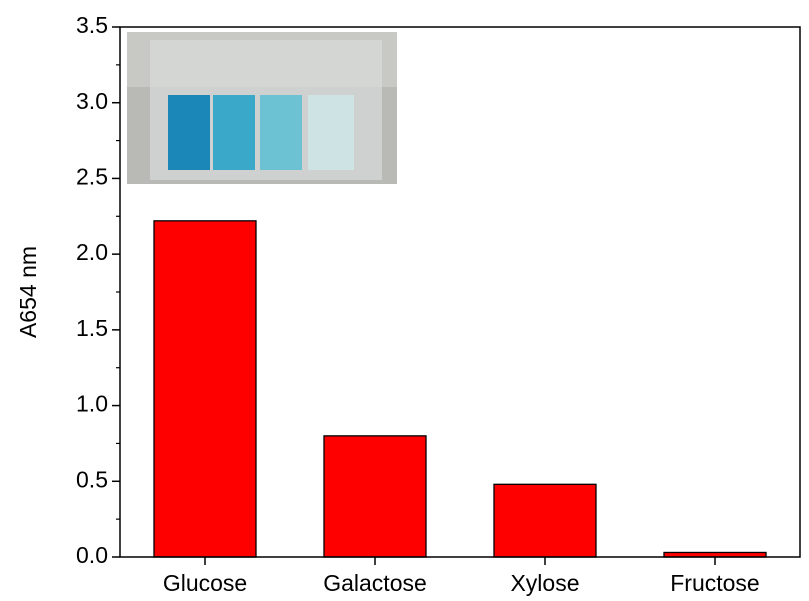  I want to click on y-tick-label: 3.0, so click(92, 101).